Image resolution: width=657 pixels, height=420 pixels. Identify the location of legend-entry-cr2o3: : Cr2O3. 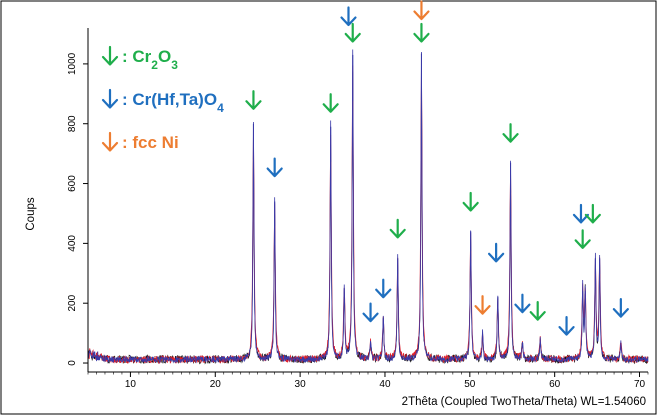
(150, 59).